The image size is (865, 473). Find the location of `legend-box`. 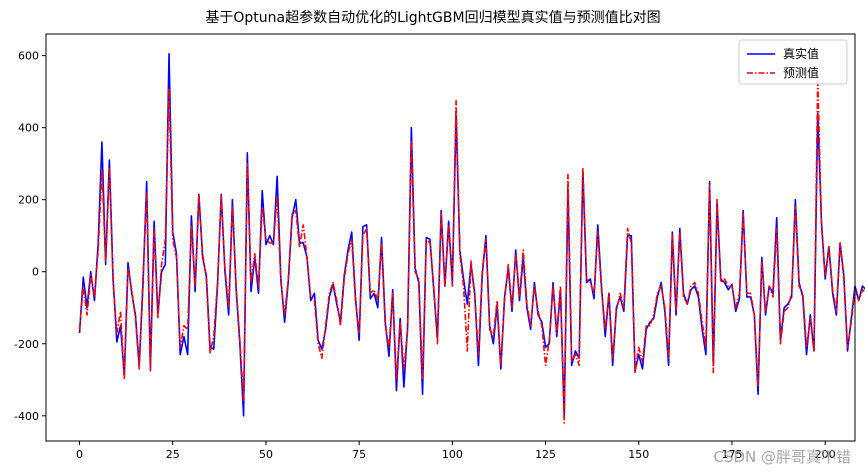

legend-box is located at coordinates (793, 62).